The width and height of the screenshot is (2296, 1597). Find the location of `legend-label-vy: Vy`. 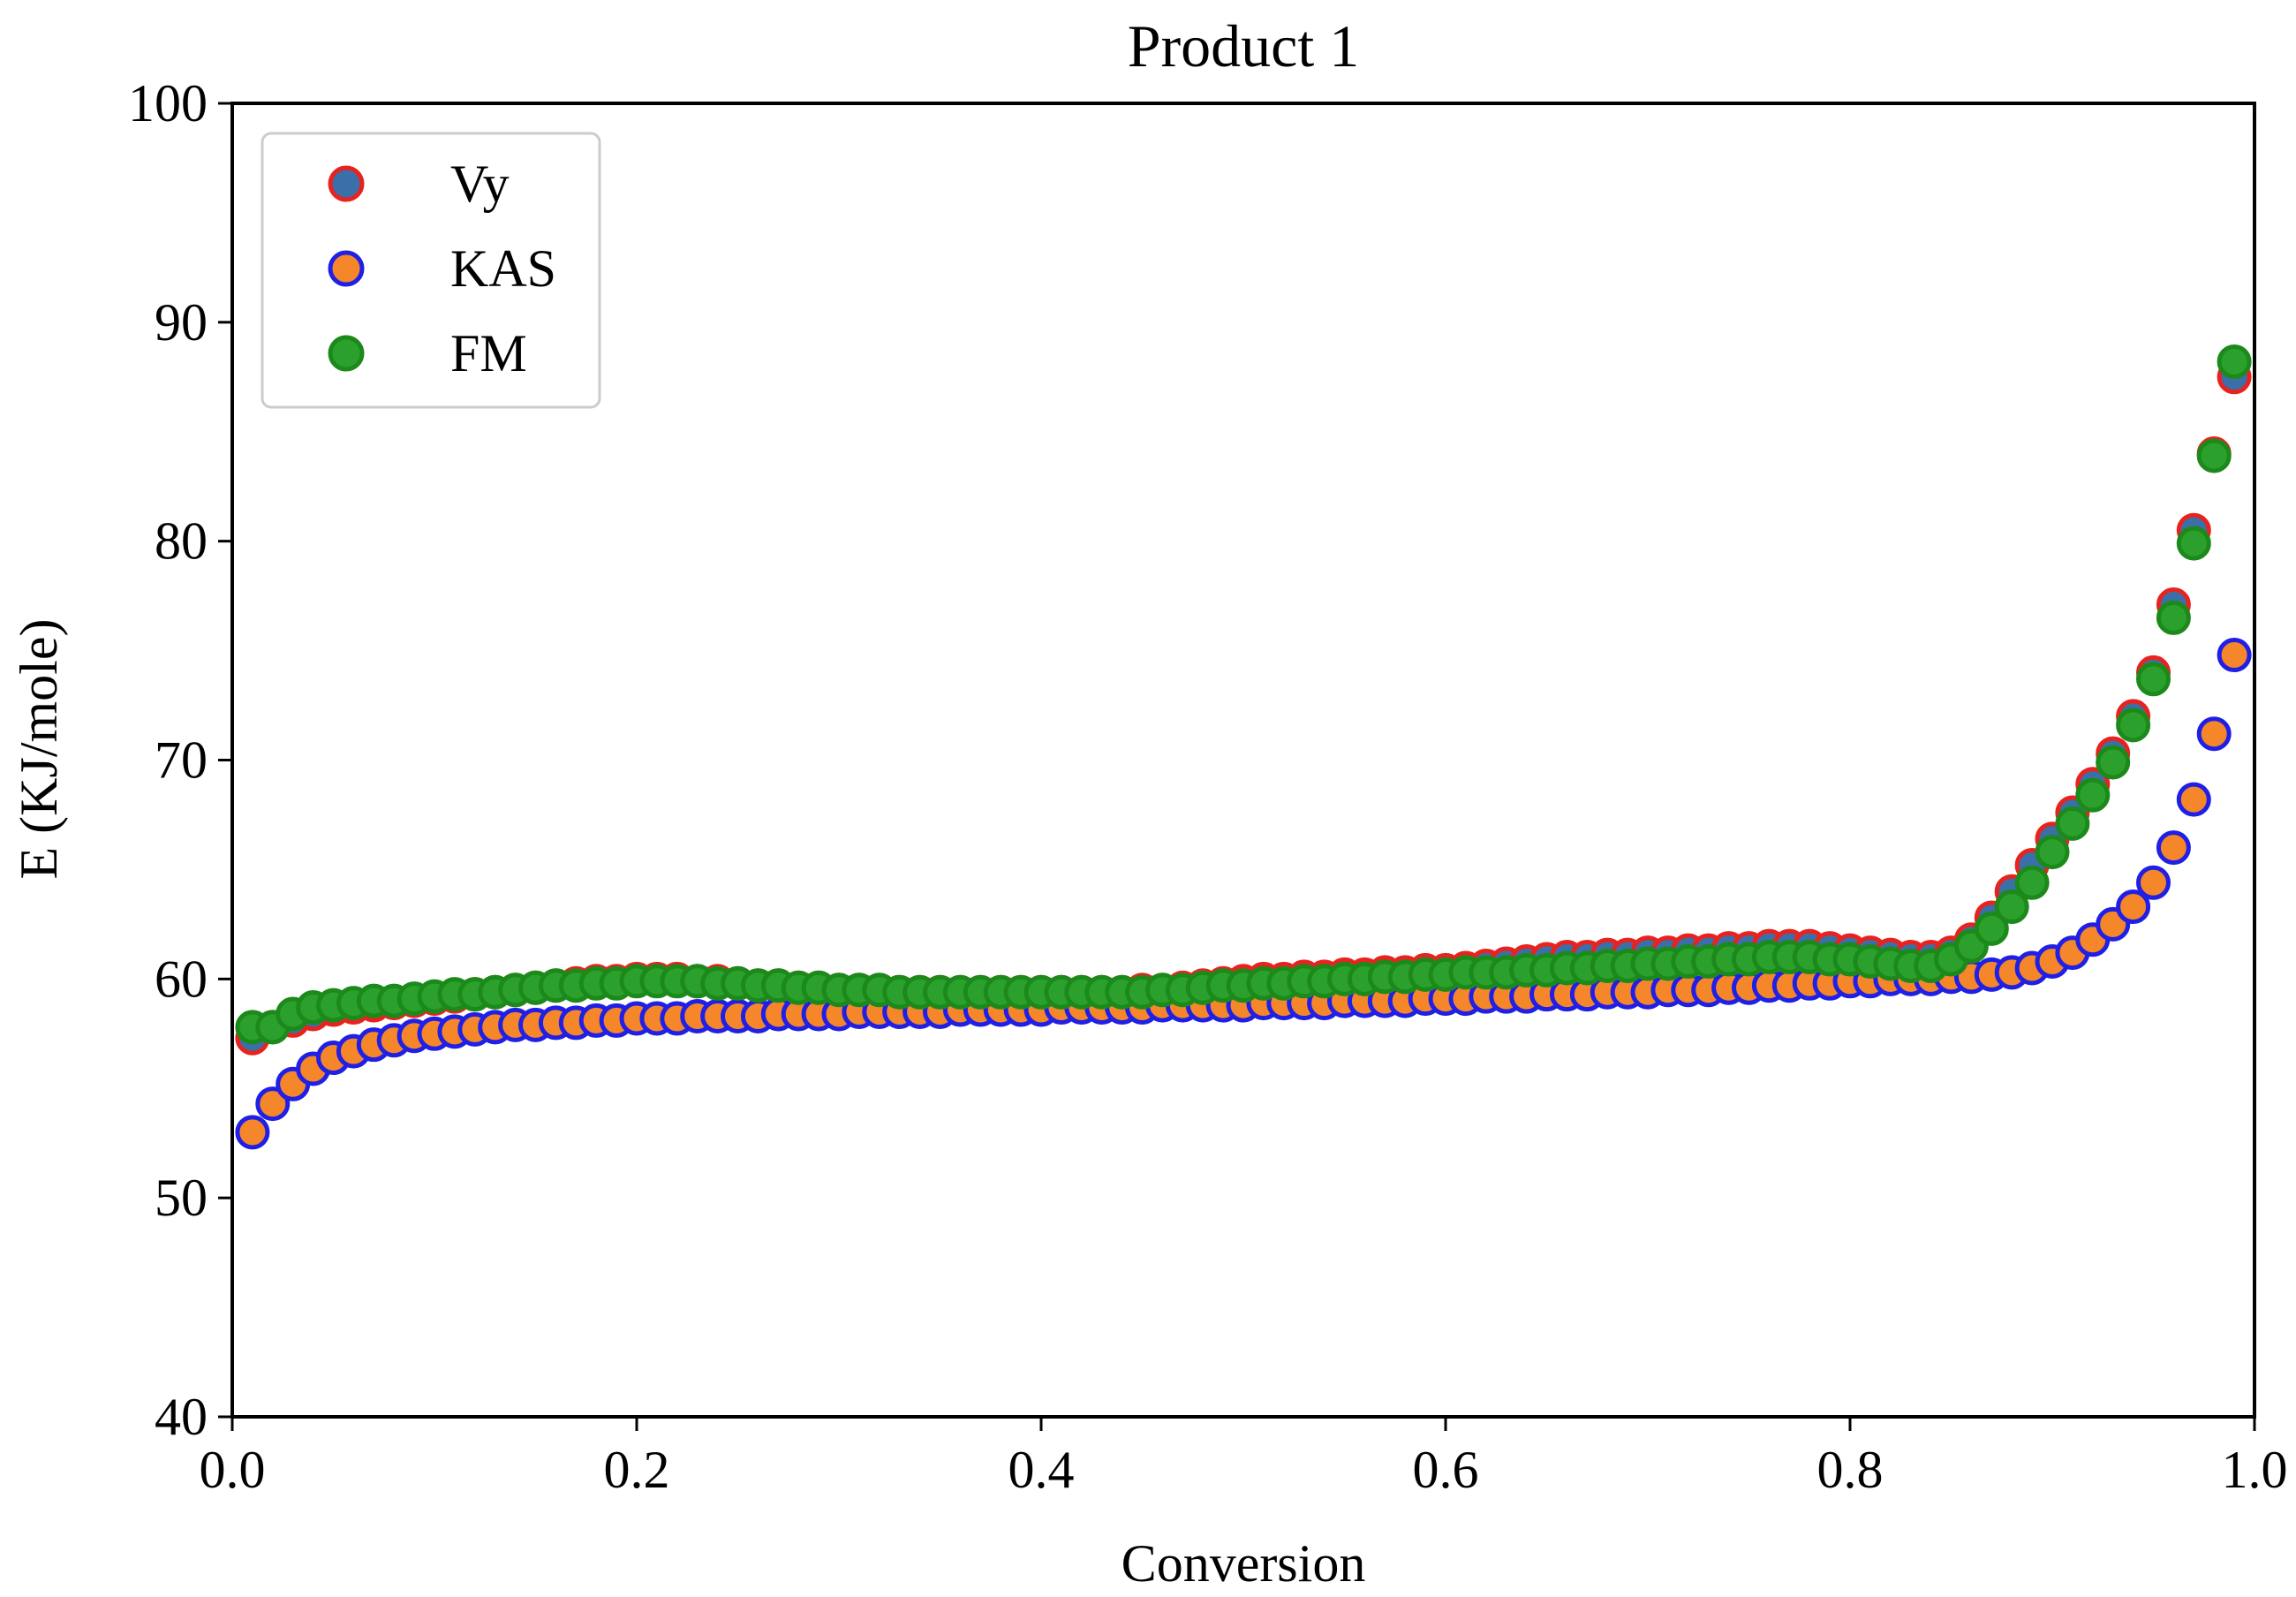

legend-label-vy: Vy is located at coordinates (480, 184).